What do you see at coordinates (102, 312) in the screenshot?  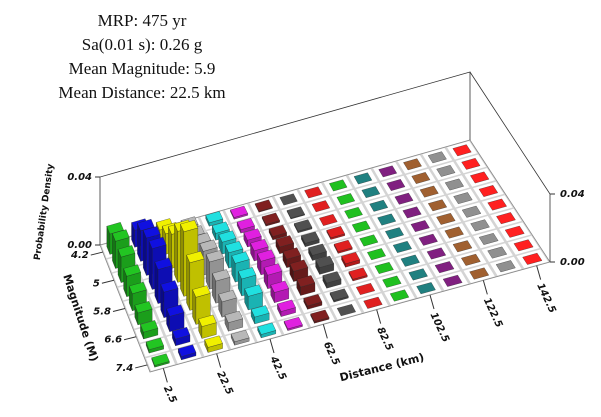 I see `y-tick-label: 5.8` at bounding box center [102, 312].